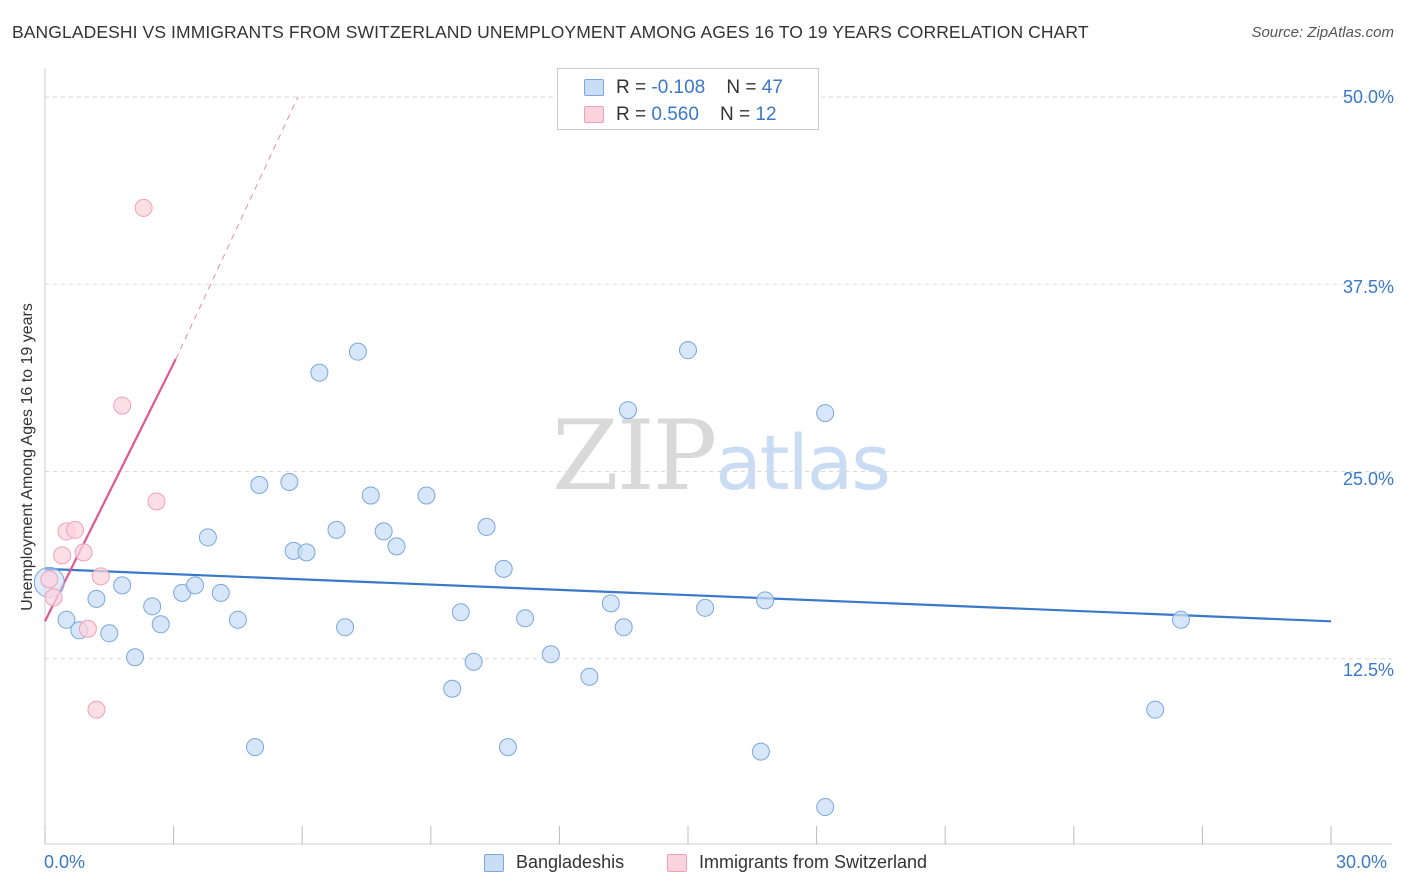 The height and width of the screenshot is (892, 1406). I want to click on correlation-legend: R = -0.108 N = 47 R = 0.560 N = 12, so click(688, 99).